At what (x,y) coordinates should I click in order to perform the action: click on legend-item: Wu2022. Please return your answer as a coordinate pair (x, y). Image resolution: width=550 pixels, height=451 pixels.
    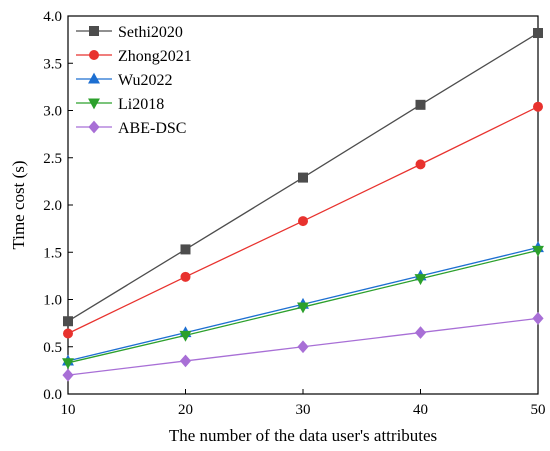
    Looking at the image, I should click on (124, 80).